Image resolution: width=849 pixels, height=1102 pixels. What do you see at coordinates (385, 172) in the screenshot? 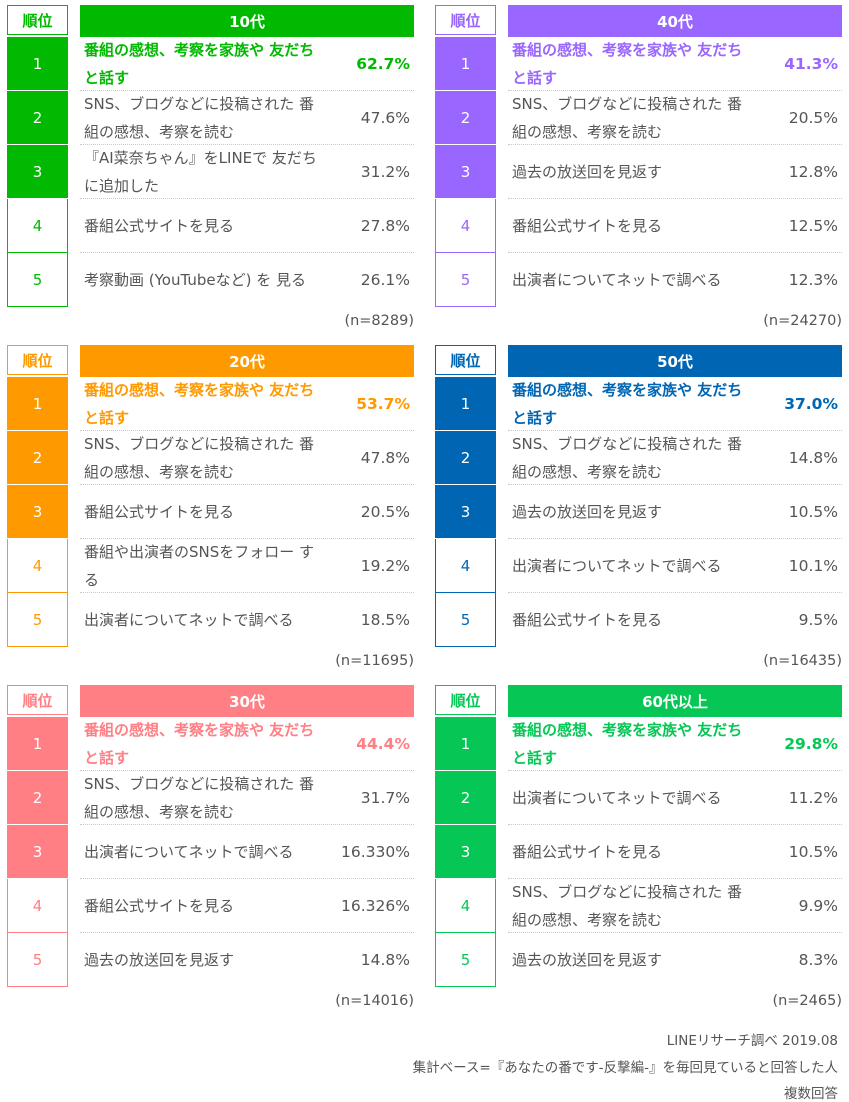
I see `item-value: 31.2%` at bounding box center [385, 172].